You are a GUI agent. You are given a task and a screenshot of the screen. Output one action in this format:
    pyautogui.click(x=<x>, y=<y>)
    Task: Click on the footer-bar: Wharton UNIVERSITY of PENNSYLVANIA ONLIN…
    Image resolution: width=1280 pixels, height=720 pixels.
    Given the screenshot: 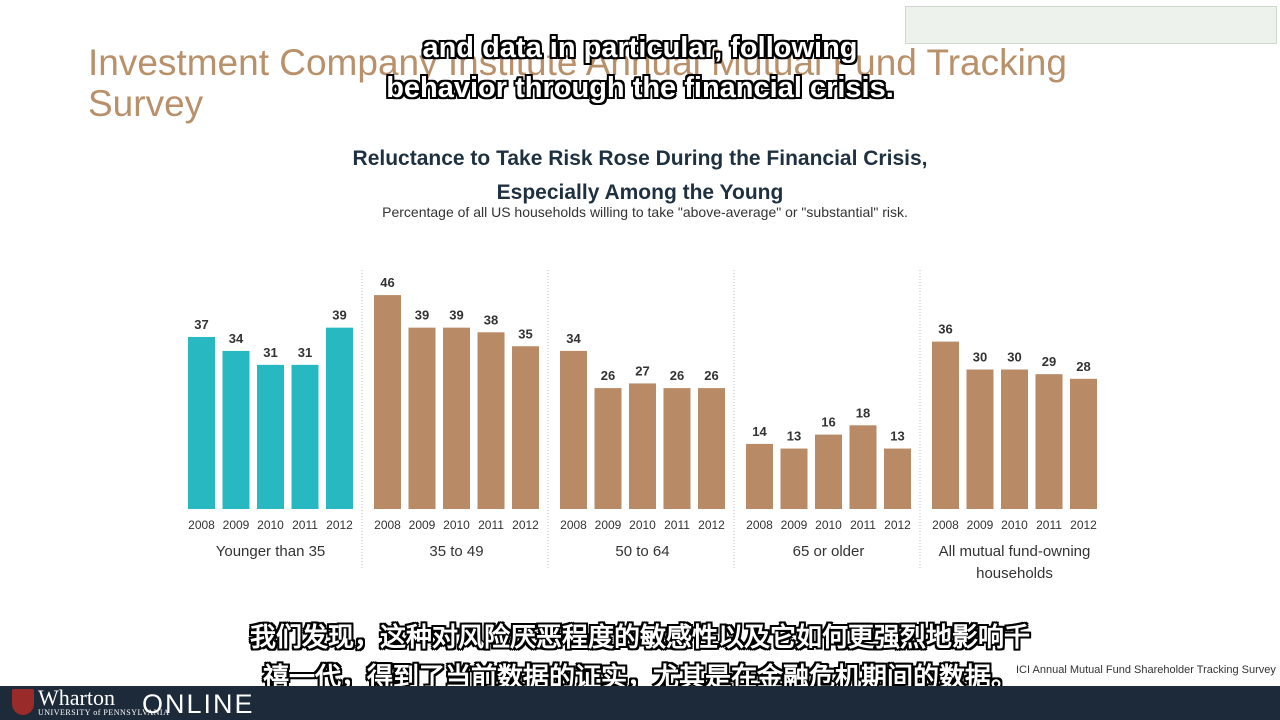 What is the action you would take?
    pyautogui.click(x=640, y=703)
    